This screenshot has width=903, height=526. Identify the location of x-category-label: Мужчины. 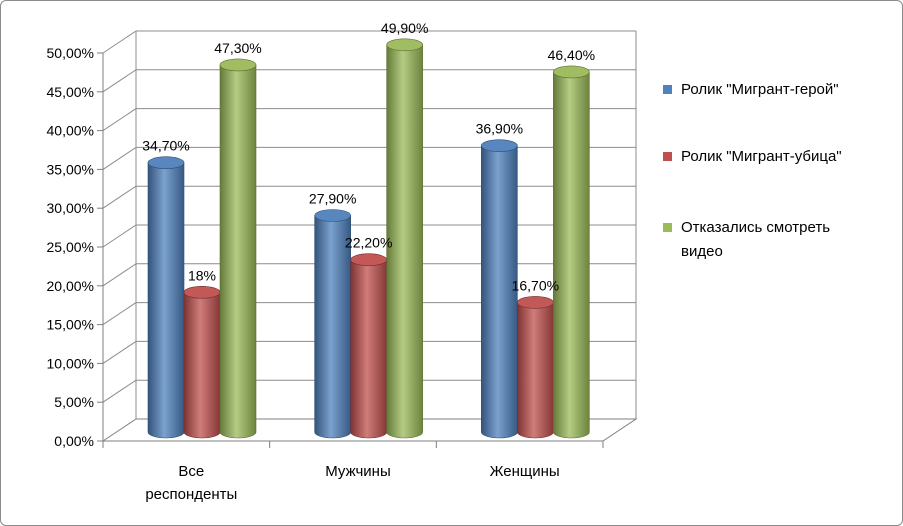
(357, 471).